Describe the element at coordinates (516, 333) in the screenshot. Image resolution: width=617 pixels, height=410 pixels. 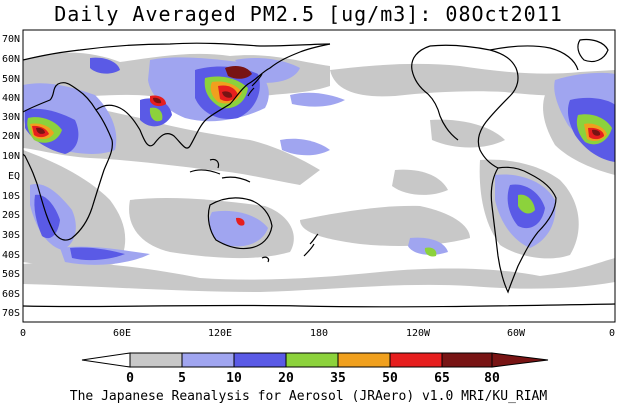
I see `lon-label: 60W` at that location.